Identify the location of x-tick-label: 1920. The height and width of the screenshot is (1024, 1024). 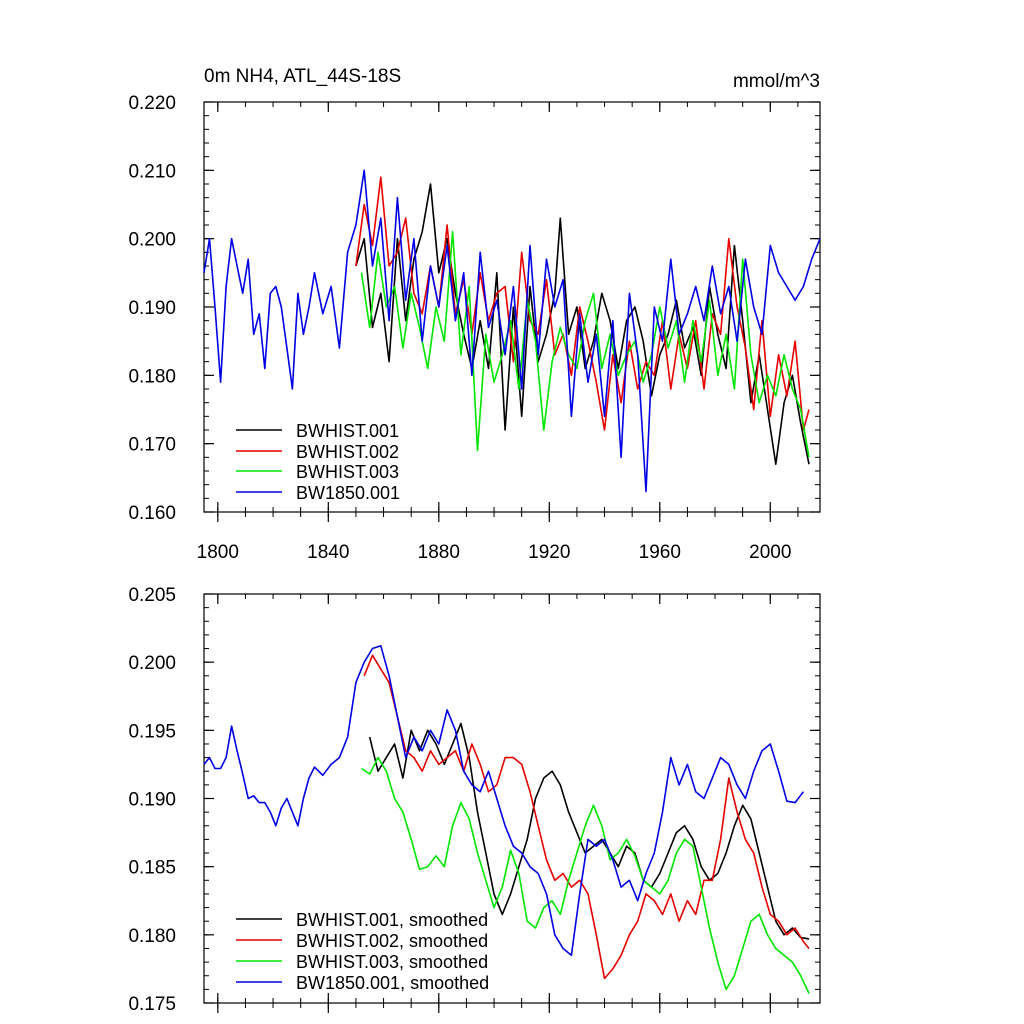
(549, 552).